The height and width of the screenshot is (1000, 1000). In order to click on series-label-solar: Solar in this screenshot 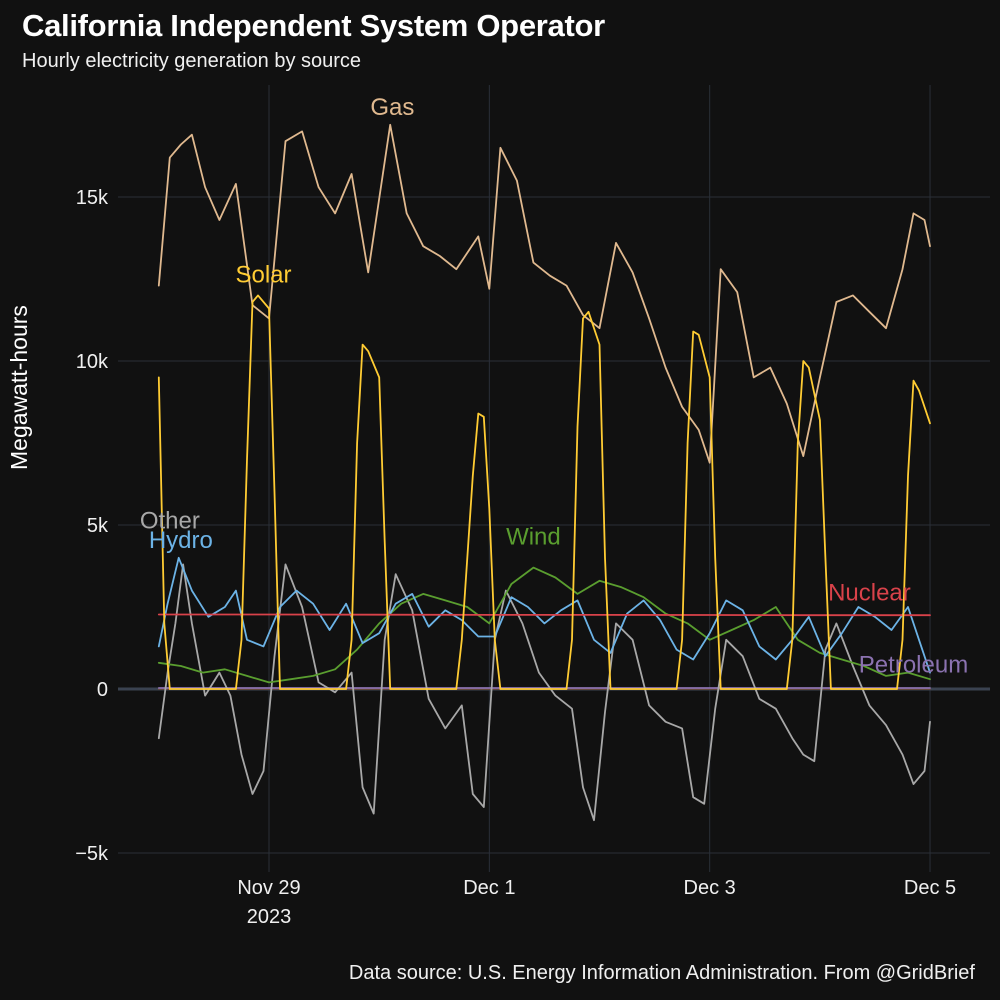, I will do `click(263, 274)`.